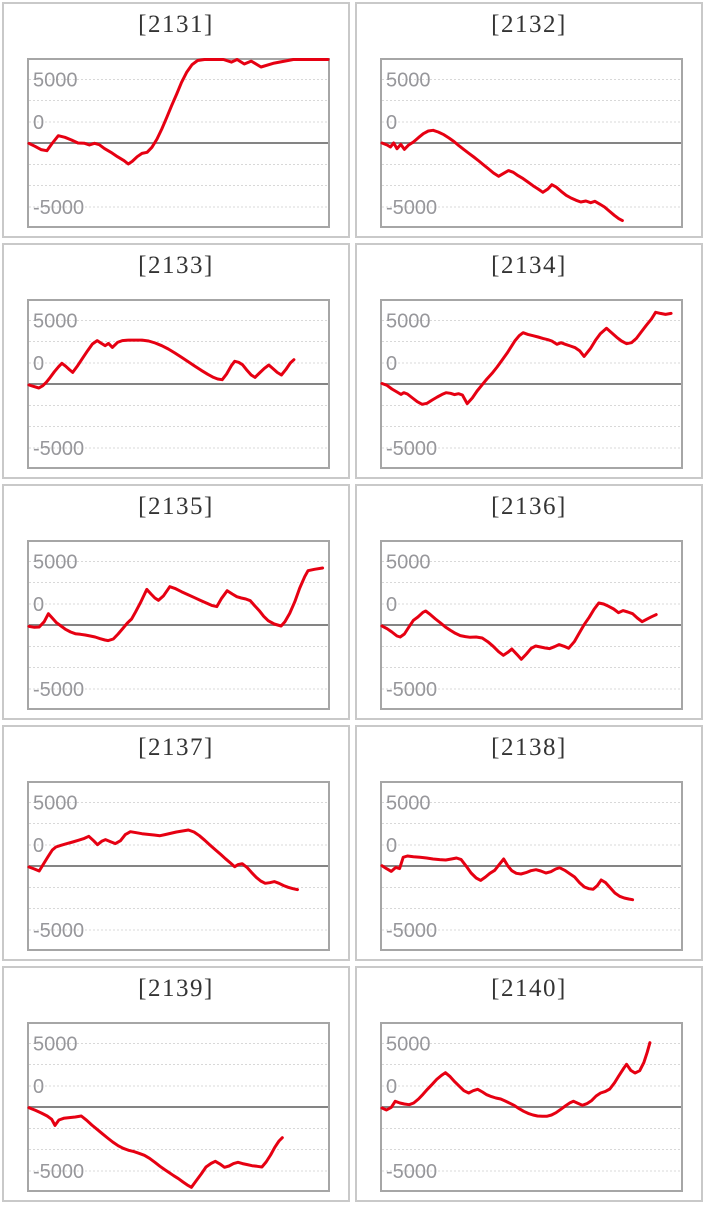 This screenshot has height=1206, width=705. I want to click on machine-number-title: [2133], so click(176, 265).